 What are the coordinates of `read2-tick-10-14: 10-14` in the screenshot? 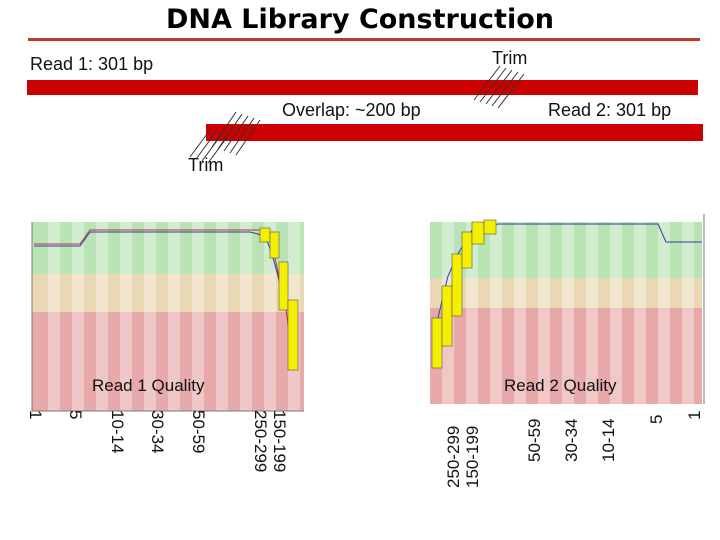 It's located at (608, 440).